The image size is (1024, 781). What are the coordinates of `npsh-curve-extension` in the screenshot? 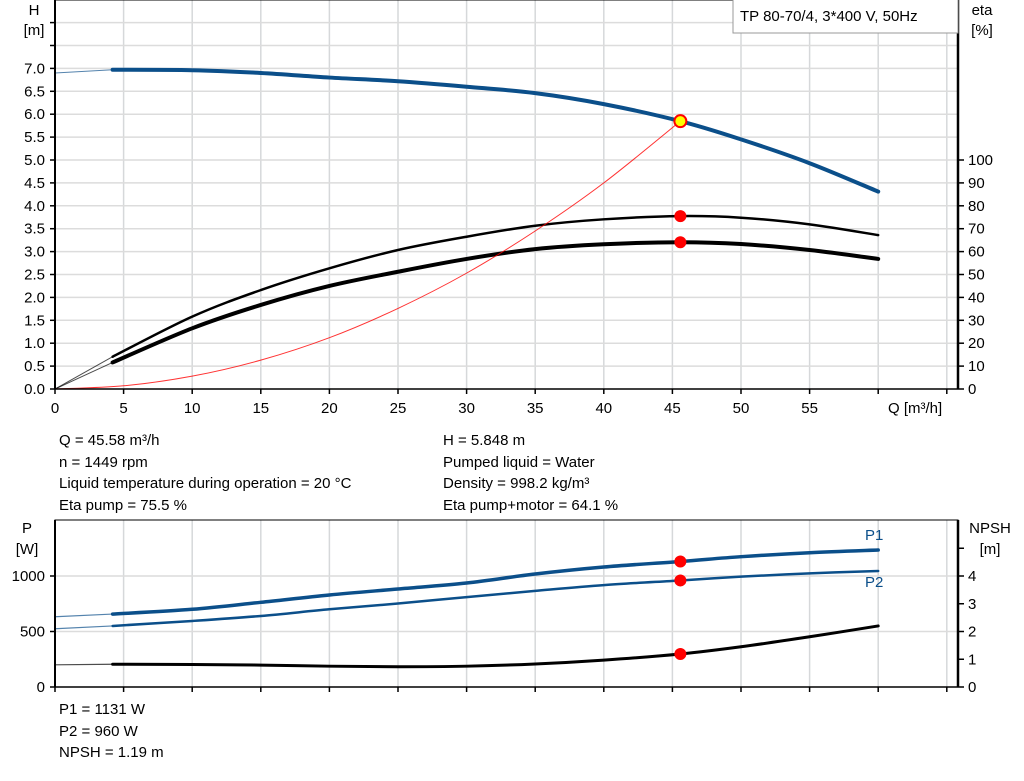 It's located at (83, 664).